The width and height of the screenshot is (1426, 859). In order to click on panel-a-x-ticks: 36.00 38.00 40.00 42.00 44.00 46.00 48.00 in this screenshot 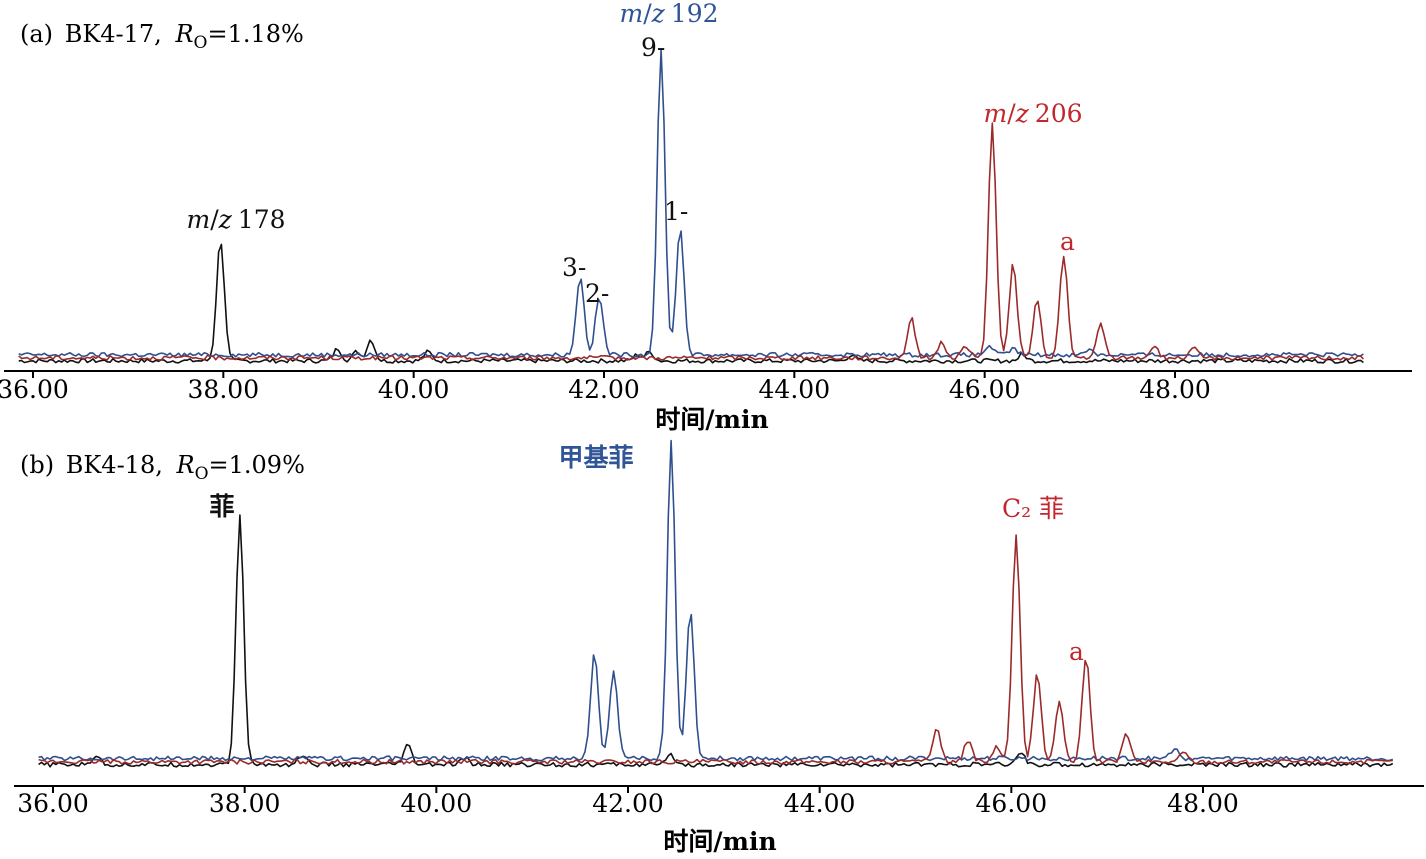, I will do `click(605, 387)`.